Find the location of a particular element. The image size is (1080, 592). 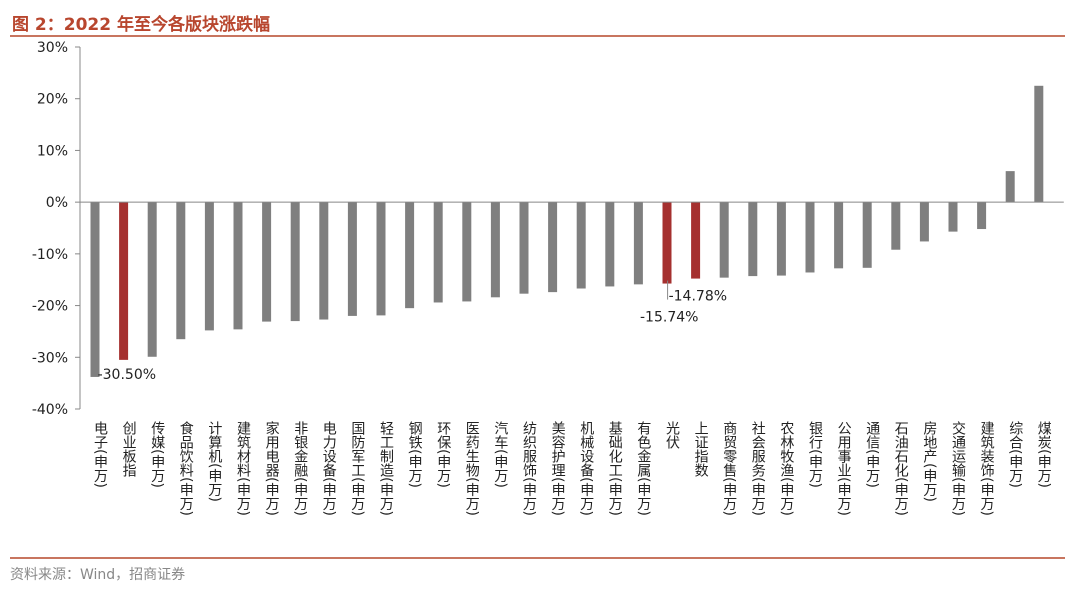

x-tick-label: 农林牧渔(申万) is located at coordinates (786, 468).